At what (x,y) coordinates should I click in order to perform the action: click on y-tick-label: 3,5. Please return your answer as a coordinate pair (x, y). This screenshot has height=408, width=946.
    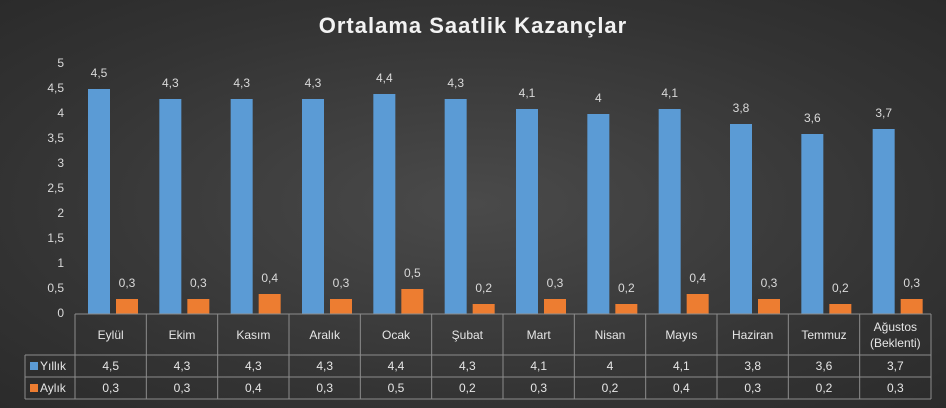
    Looking at the image, I should click on (55, 138).